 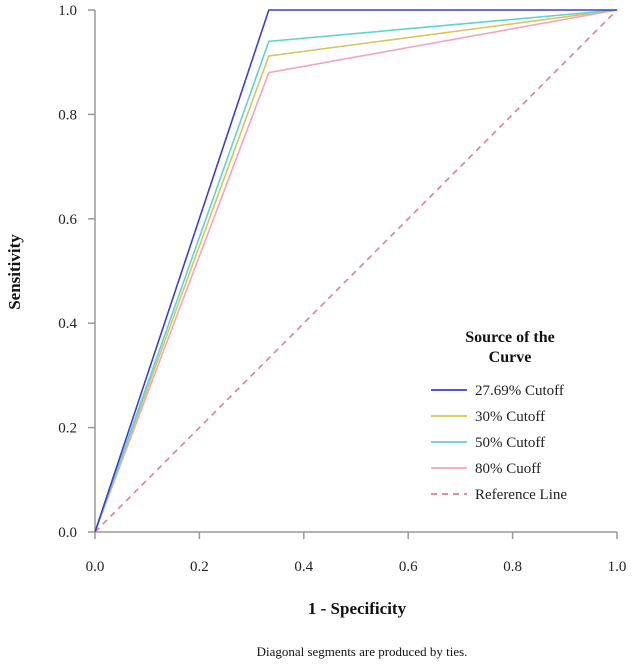 I want to click on x-axis-title: 1 - Specificity, so click(x=357, y=608).